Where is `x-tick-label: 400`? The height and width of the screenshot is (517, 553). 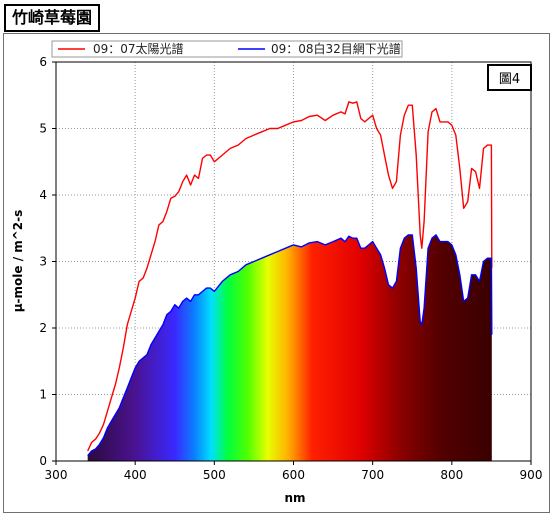
x-tick-label: 400 is located at coordinates (135, 475).